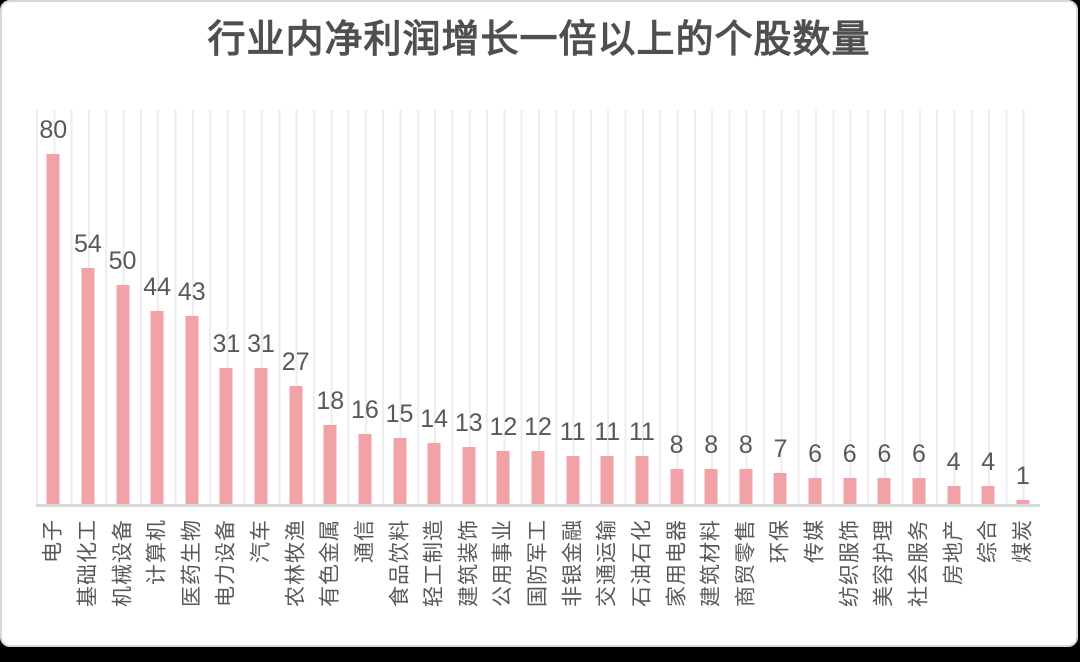  What do you see at coordinates (330, 307) in the screenshot?
I see `bar-column: 18` at bounding box center [330, 307].